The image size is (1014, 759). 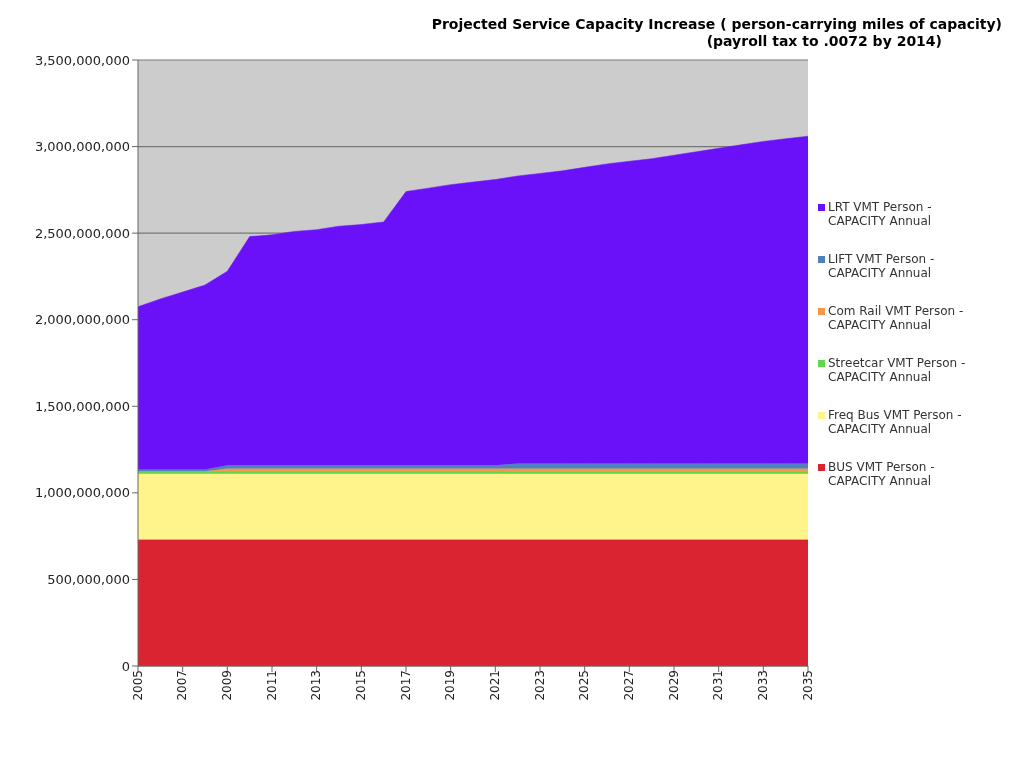 I want to click on legend-label: Streetcar VMT Person - CAPACITY Annual, so click(x=897, y=370).